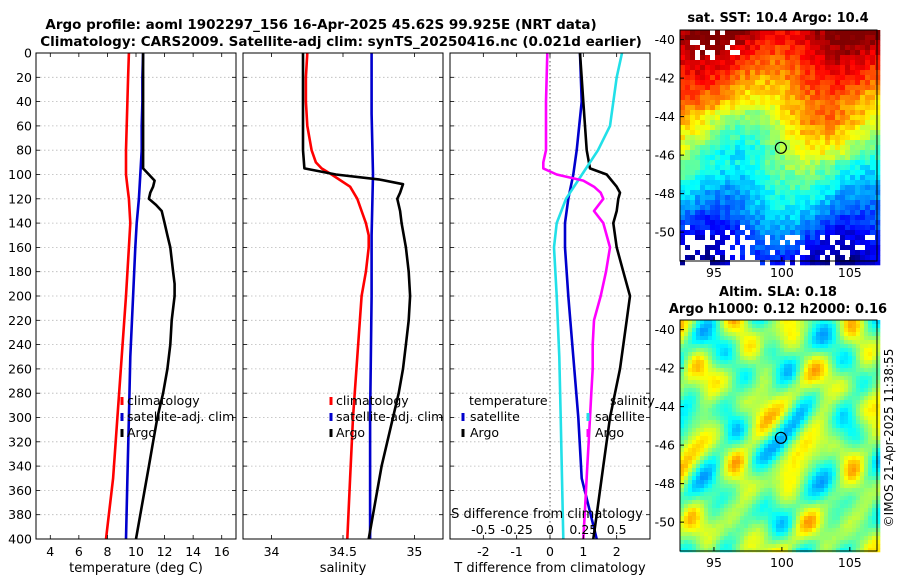 This screenshot has height=580, width=900. I want to click on map-x-tick-label: 100, so click(782, 272).